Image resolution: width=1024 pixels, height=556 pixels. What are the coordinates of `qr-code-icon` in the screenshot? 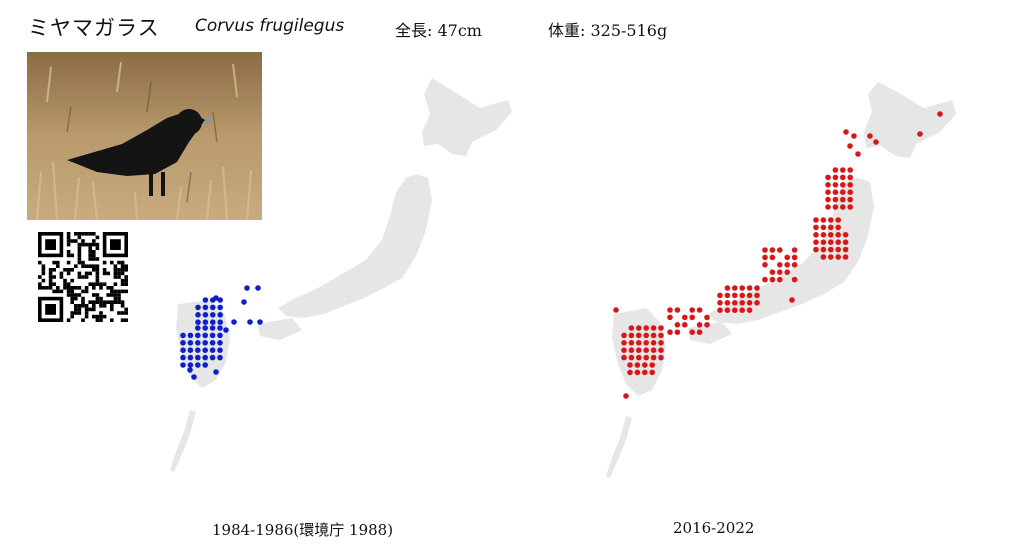 It's located at (83, 277).